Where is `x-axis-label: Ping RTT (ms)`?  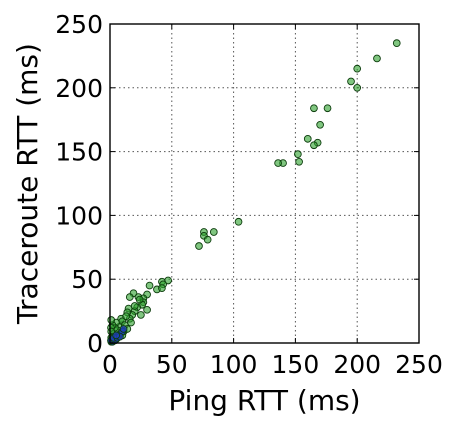 x-axis-label: Ping RTT (ms) is located at coordinates (264, 400).